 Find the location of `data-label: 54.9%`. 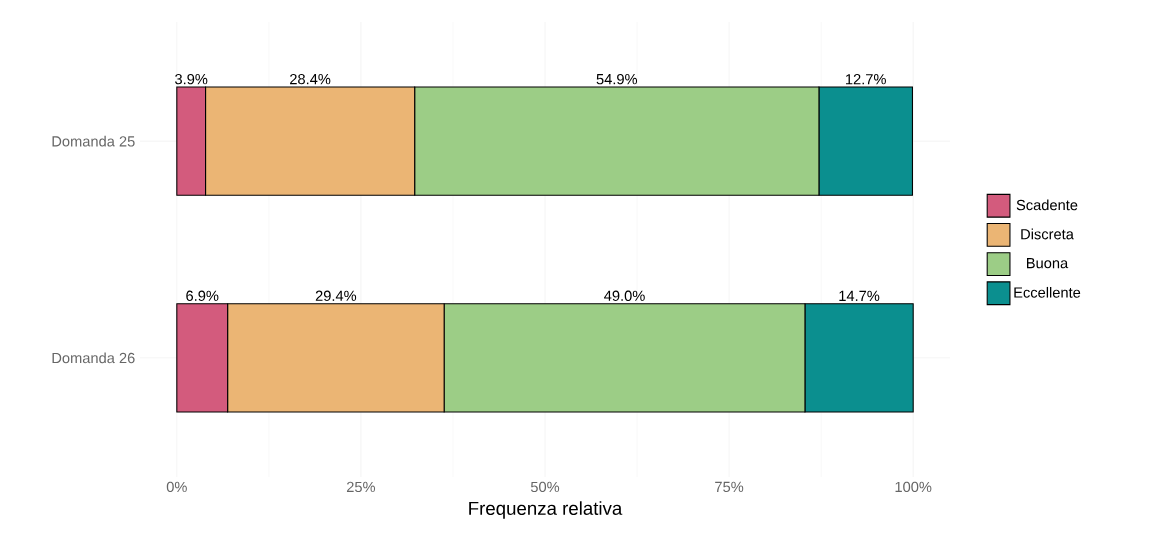

data-label: 54.9% is located at coordinates (617, 79).